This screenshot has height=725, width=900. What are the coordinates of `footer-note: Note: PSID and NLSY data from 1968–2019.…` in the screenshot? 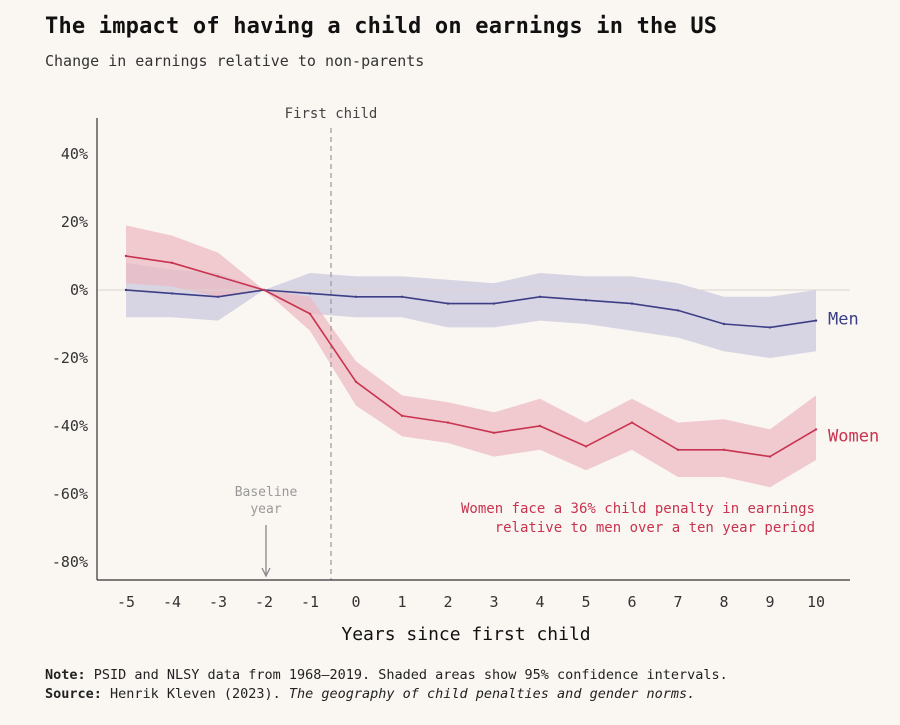 It's located at (386, 675).